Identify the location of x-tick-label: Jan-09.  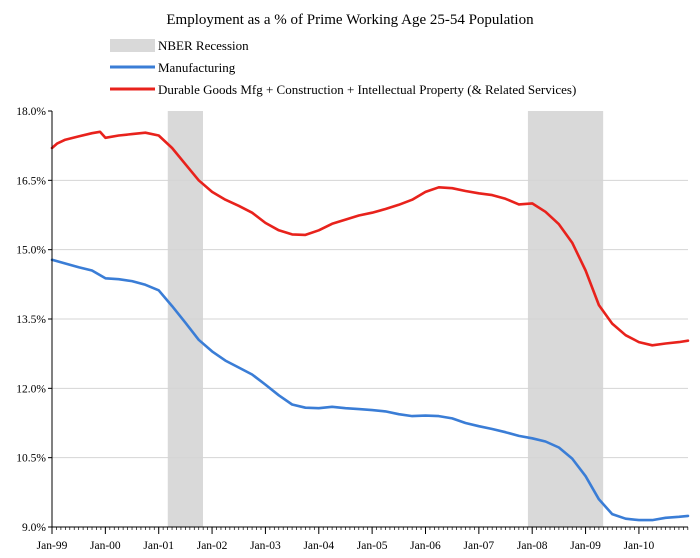
(585, 546).